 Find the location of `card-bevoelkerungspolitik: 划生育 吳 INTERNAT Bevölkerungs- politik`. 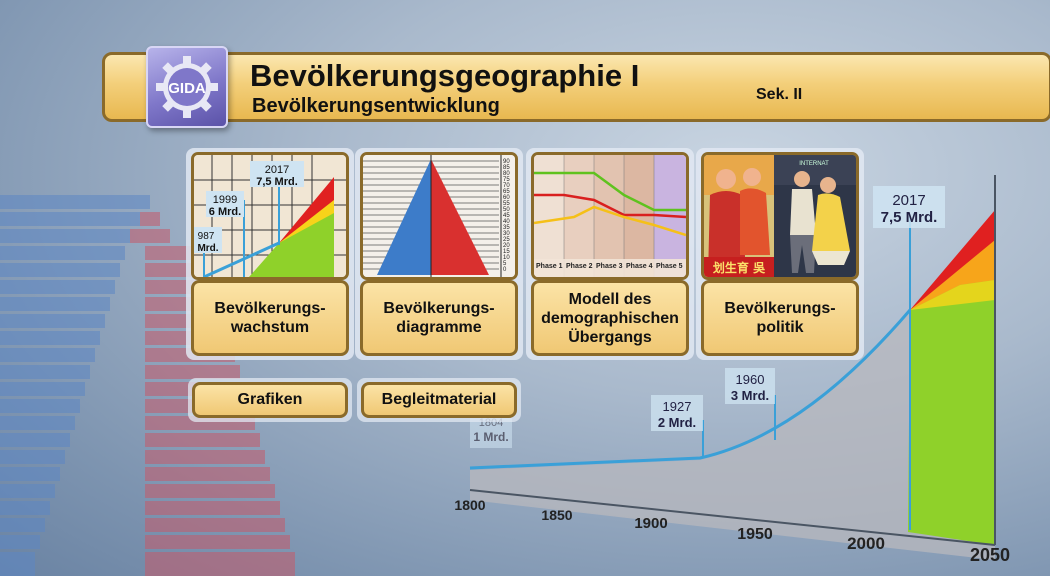

card-bevoelkerungspolitik: 划生育 吳 INTERNAT Bevölkerungs- politik is located at coordinates (780, 254).